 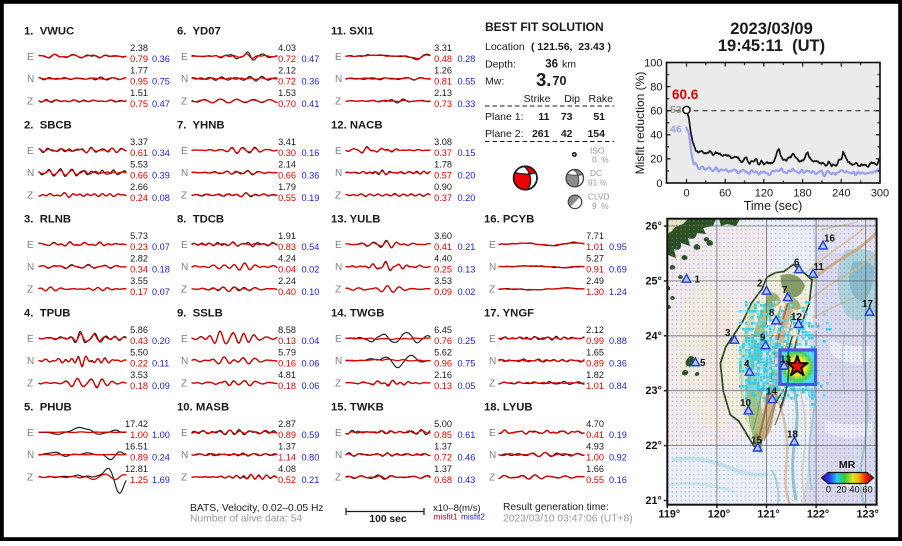 What do you see at coordinates (728, 333) in the screenshot?
I see `svg-text: 3` at bounding box center [728, 333].